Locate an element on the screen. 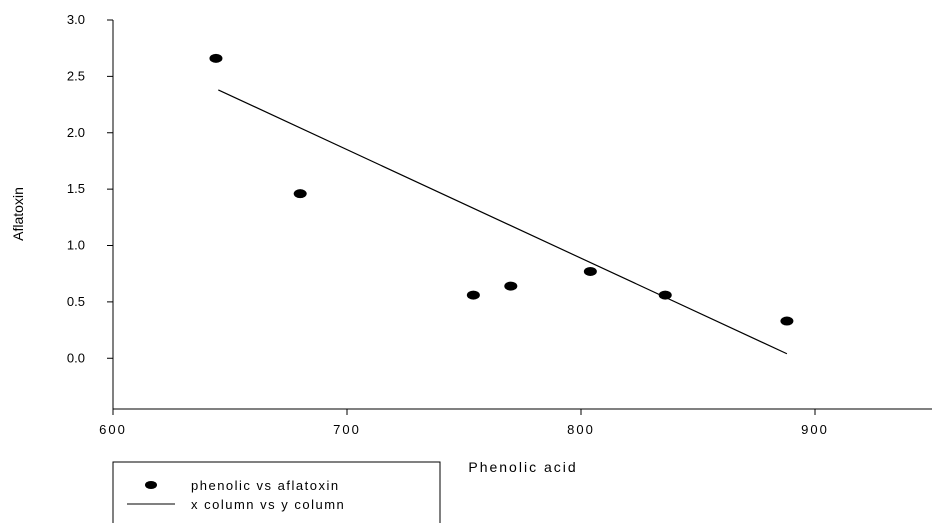  legend-entry-line: x column vs y column is located at coordinates (268, 504).